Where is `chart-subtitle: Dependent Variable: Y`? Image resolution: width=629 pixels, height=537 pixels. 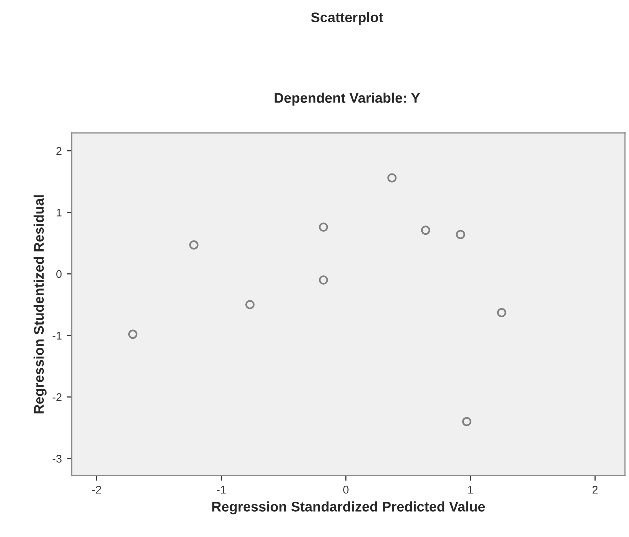
chart-subtitle: Dependent Variable: Y is located at coordinates (347, 99).